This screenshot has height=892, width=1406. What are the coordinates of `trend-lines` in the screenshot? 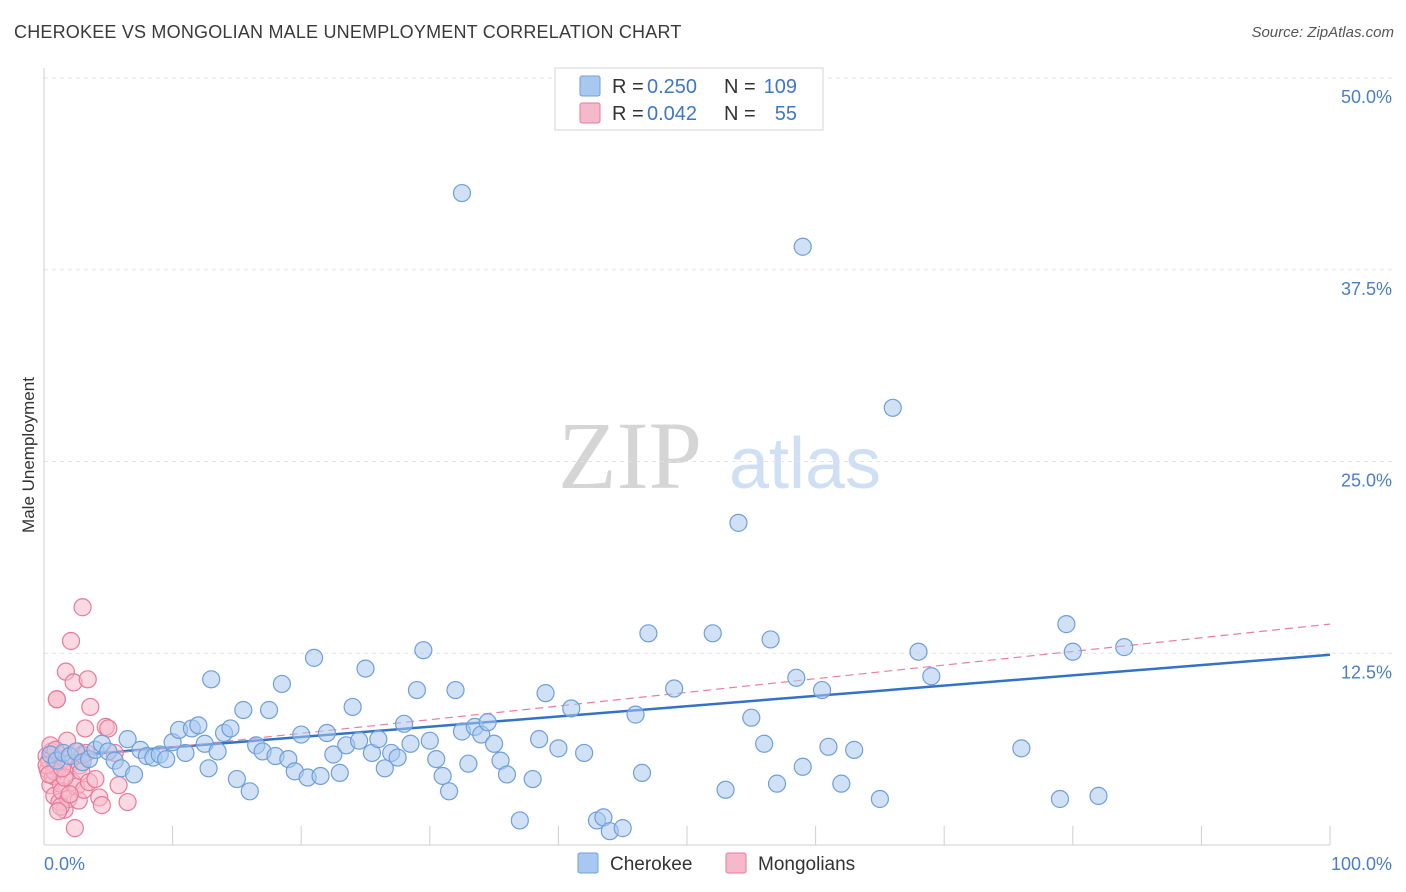 It's located at (687, 692).